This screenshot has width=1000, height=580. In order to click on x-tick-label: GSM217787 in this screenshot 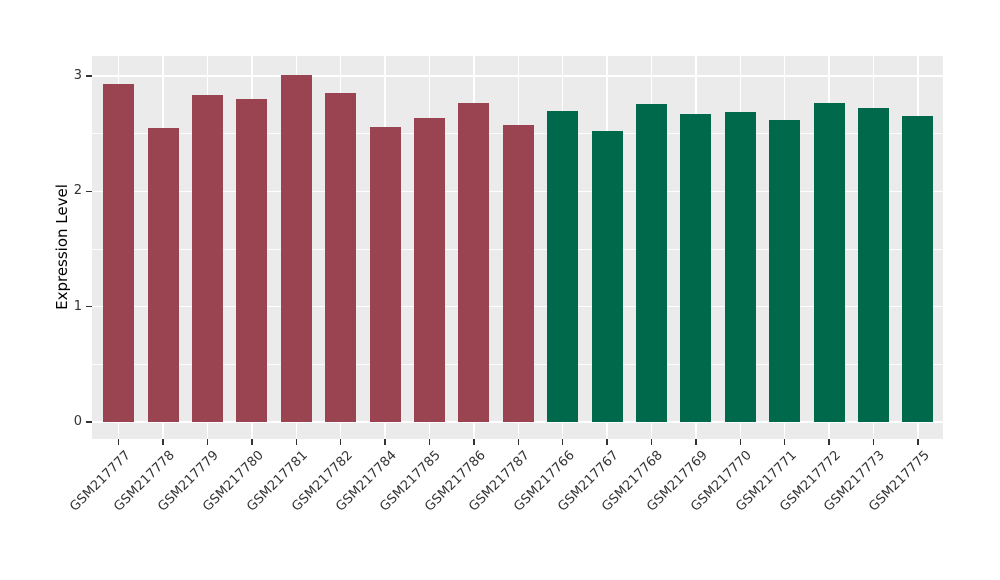, I will do `click(499, 481)`.